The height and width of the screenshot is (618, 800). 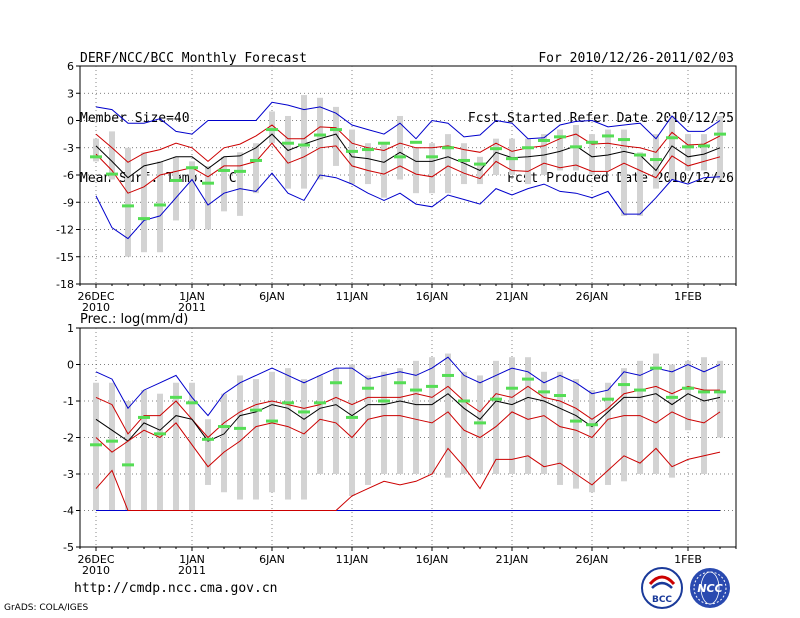 What do you see at coordinates (65, 284) in the screenshot?
I see `panel1-ytick-label: -18` at bounding box center [65, 284].